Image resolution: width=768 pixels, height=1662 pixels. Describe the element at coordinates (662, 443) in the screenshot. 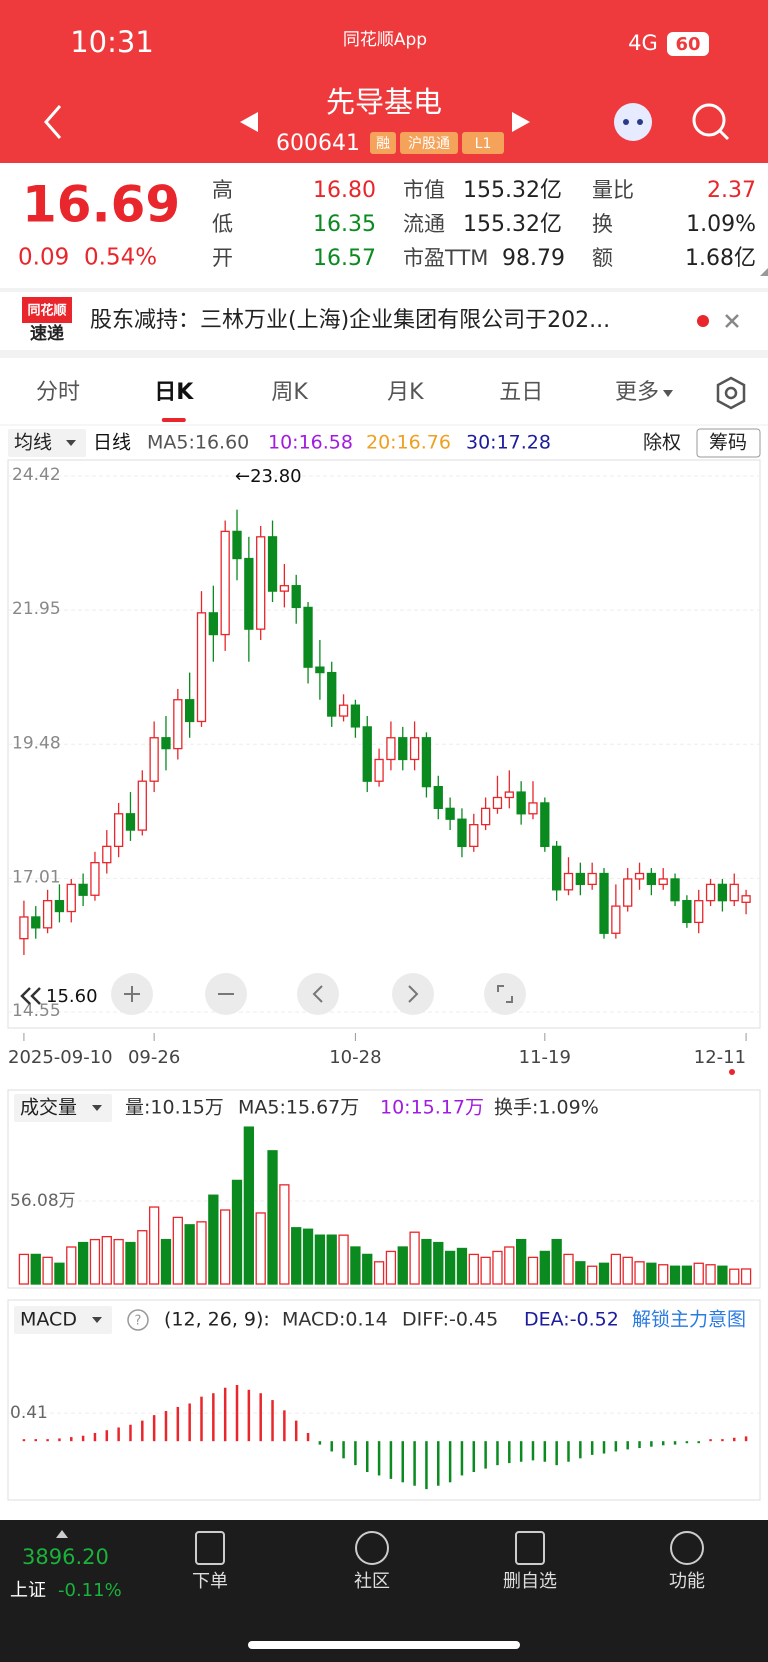

I see `button: 除权` at that location.